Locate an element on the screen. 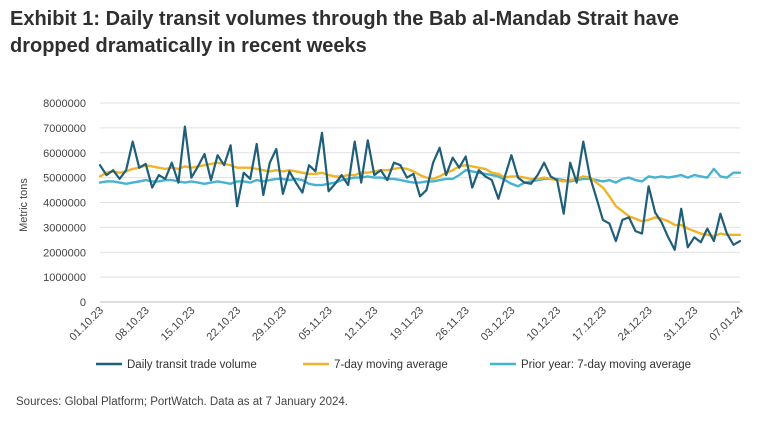  x-tick-label: 03.12.23 is located at coordinates (498, 324).